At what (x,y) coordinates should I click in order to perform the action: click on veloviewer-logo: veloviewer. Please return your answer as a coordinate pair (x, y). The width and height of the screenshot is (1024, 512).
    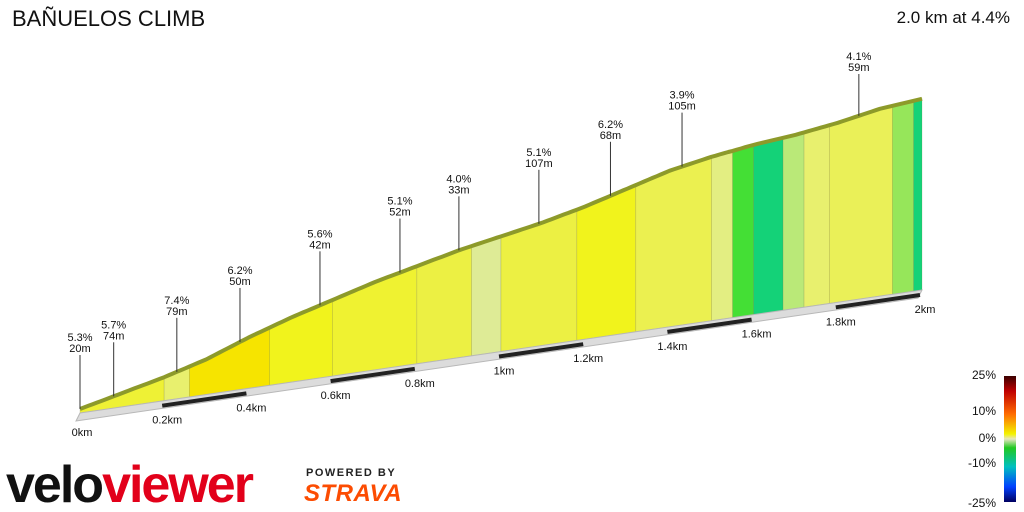
    Looking at the image, I should click on (131, 483).